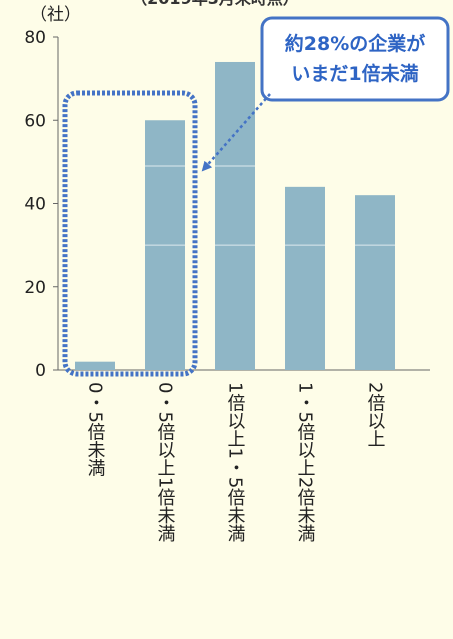 The height and width of the screenshot is (639, 453). I want to click on x-tick-label: 2倍以上, so click(375, 414).